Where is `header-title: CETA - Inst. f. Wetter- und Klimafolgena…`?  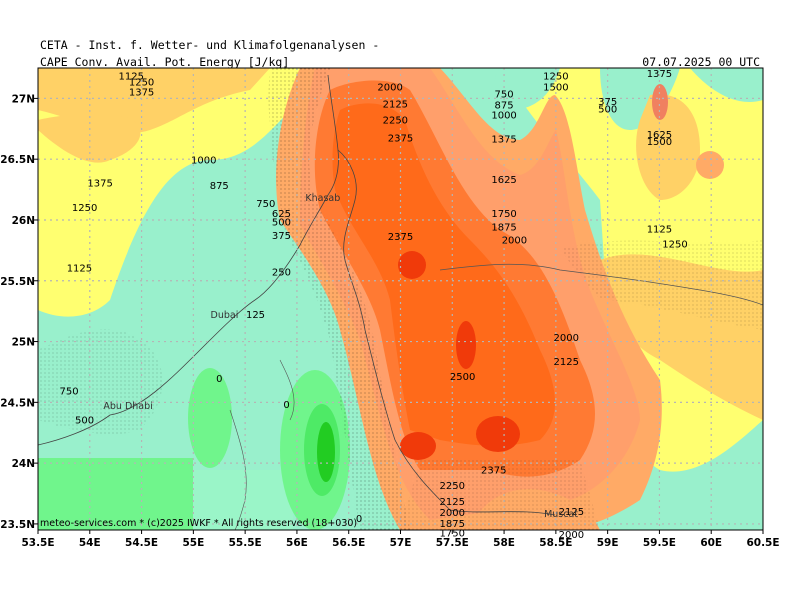
header-title: CETA - Inst. f. Wetter- und Klimafolgena… is located at coordinates (210, 45).